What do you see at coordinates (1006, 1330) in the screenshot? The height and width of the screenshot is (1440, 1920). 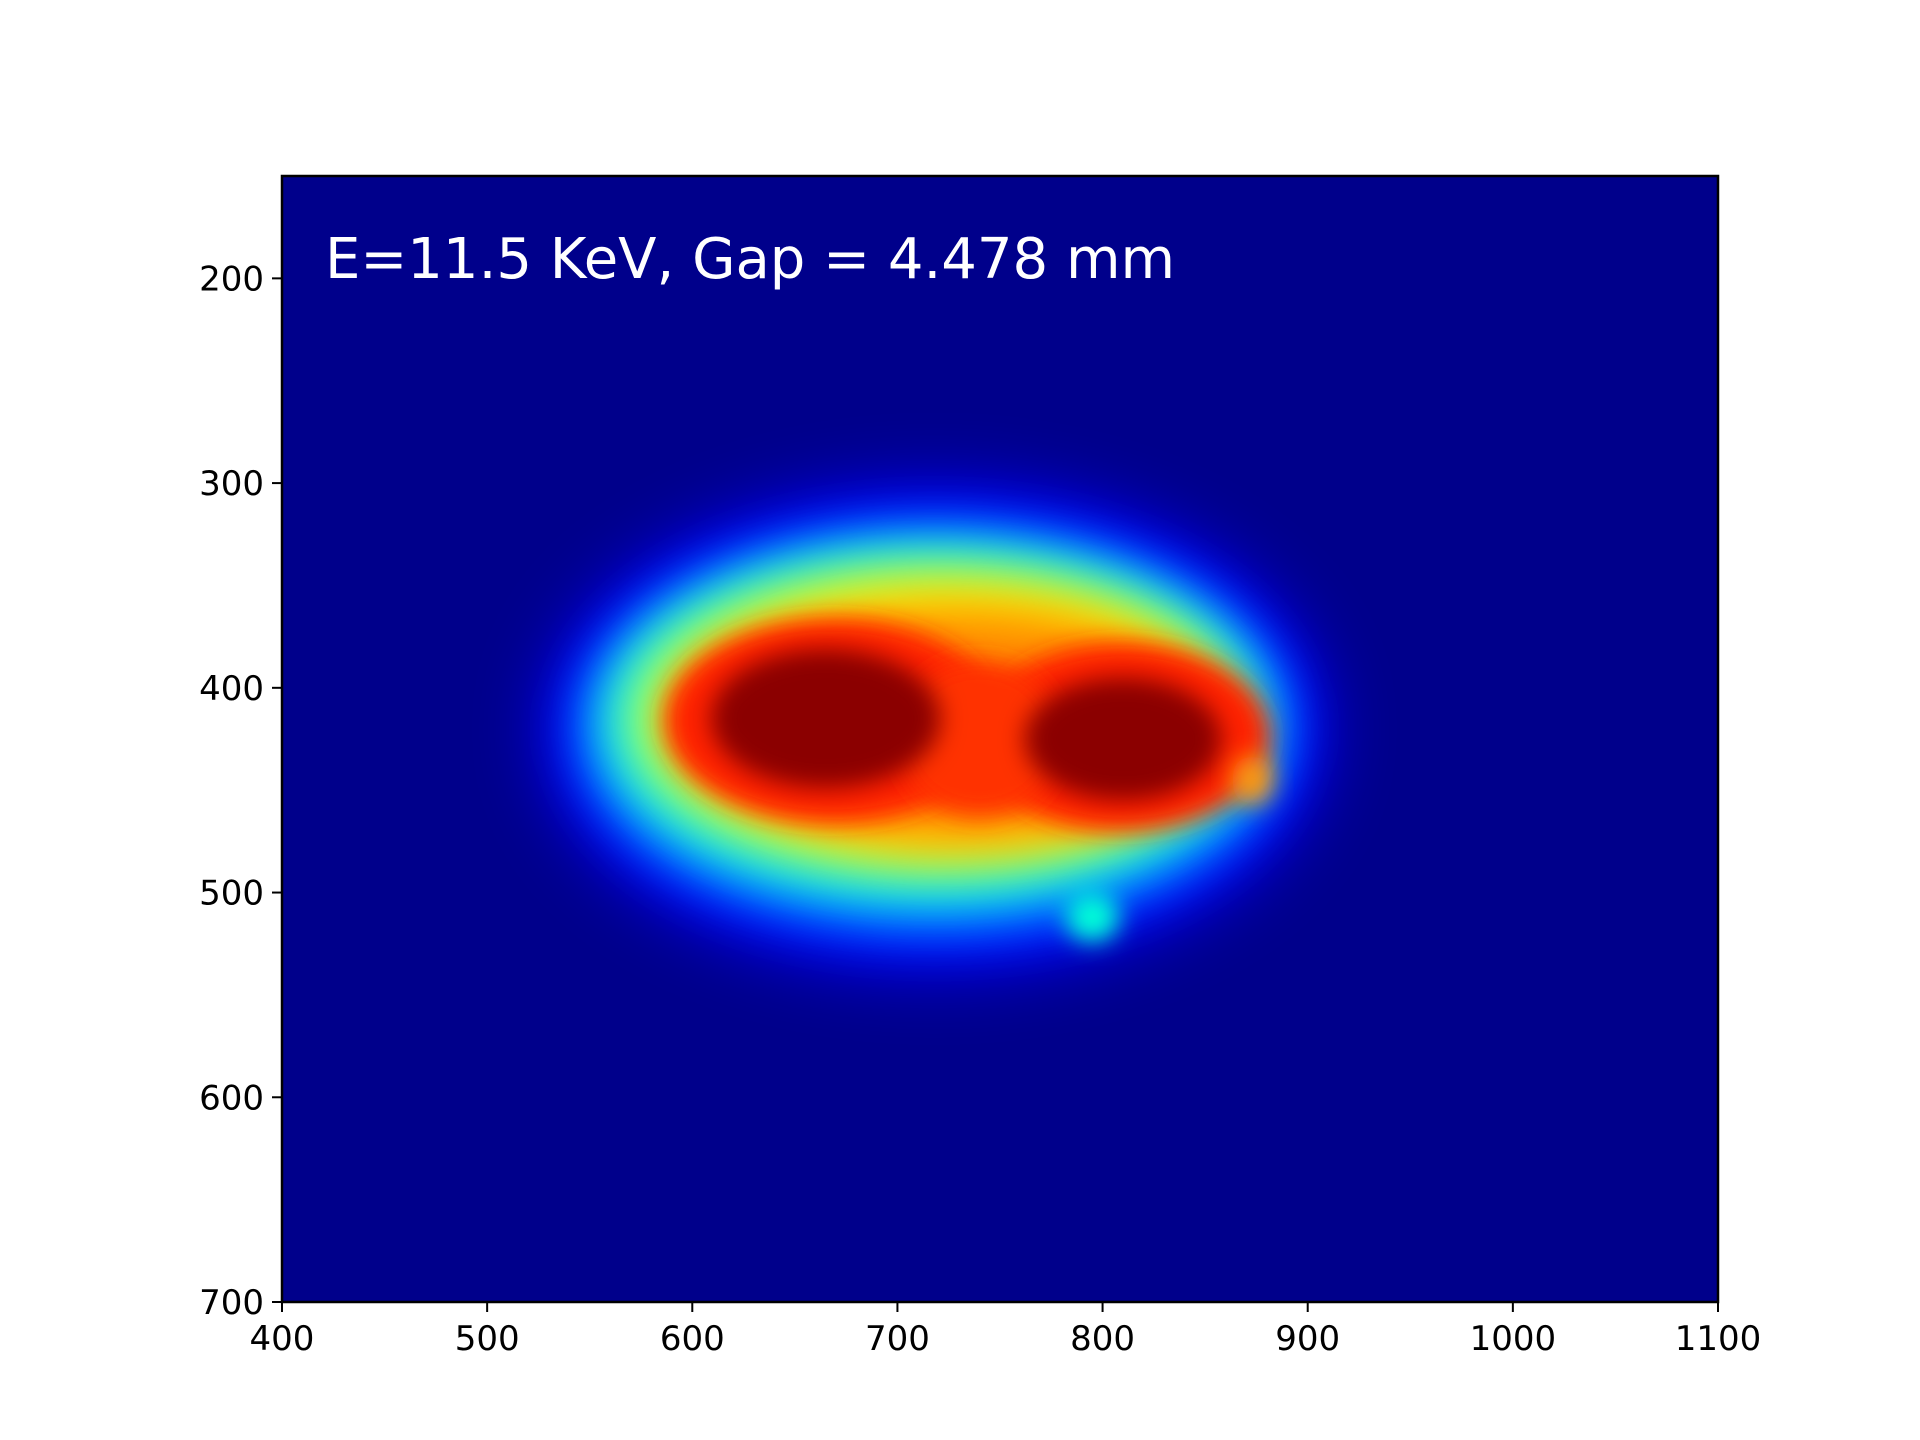 I see `x-axis: 400 500 600 700 800 900 1000 1100` at bounding box center [1006, 1330].